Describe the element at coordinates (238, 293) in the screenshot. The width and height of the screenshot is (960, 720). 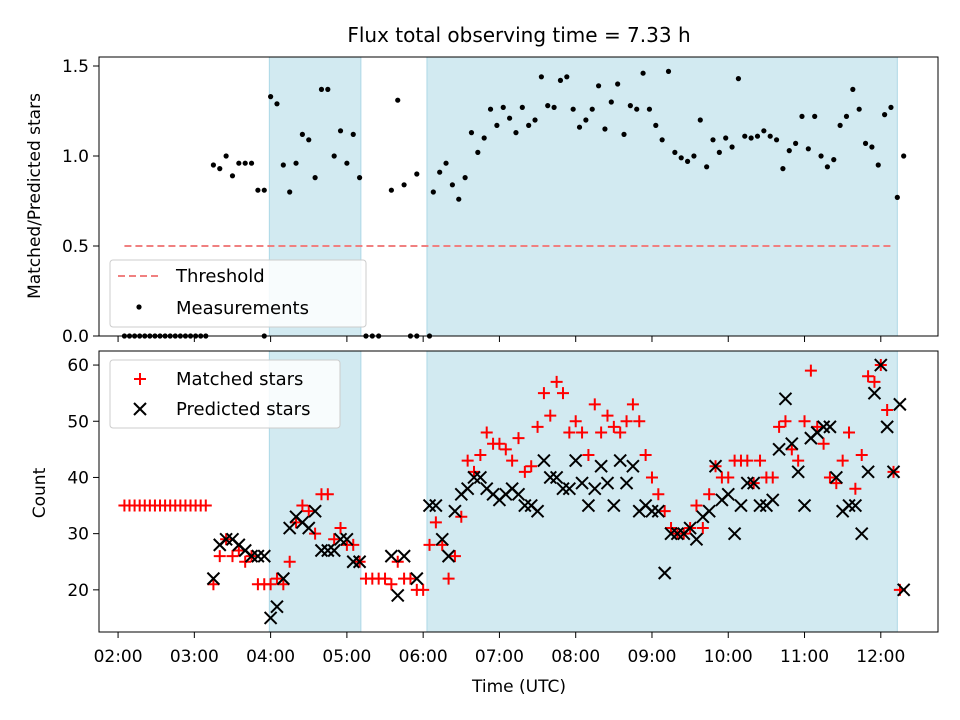
I see `top-legend: Threshold Measurements` at that location.